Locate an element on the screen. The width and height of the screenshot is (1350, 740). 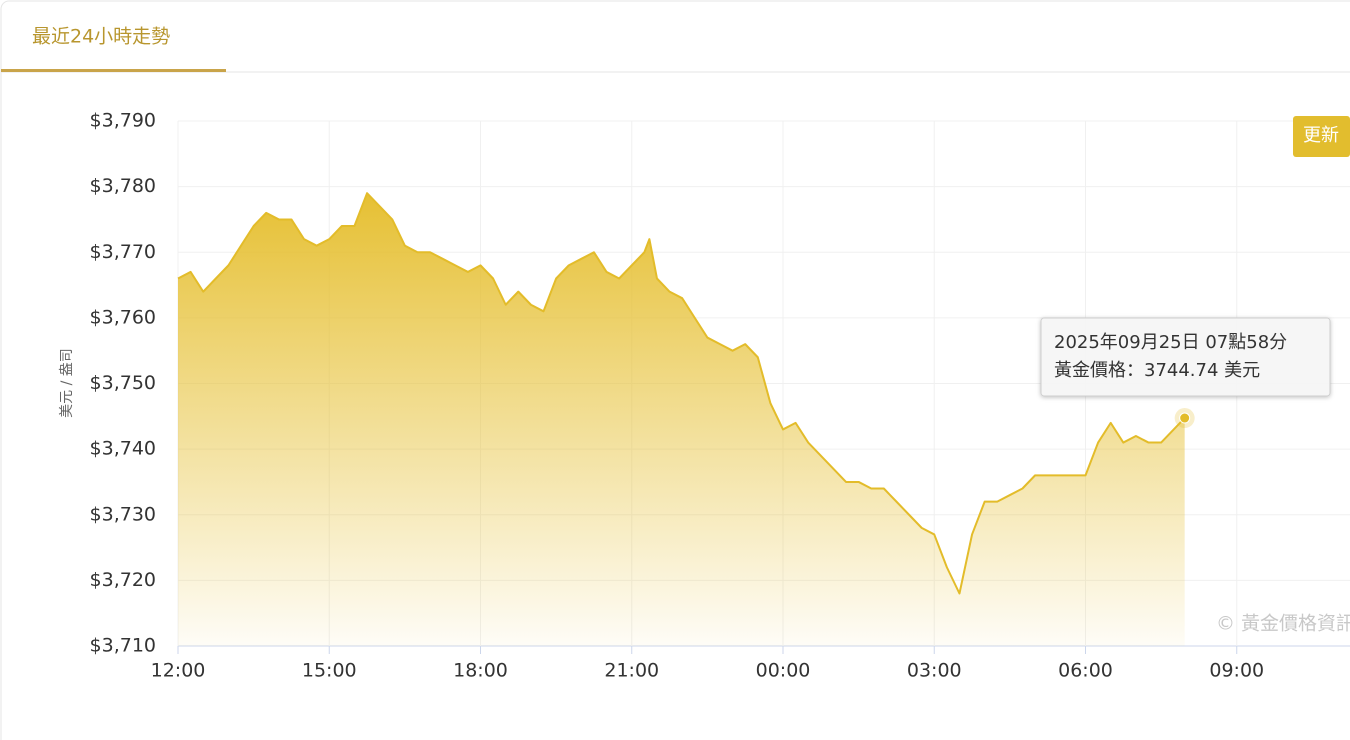
x-tick-label: 12:00 is located at coordinates (178, 671).